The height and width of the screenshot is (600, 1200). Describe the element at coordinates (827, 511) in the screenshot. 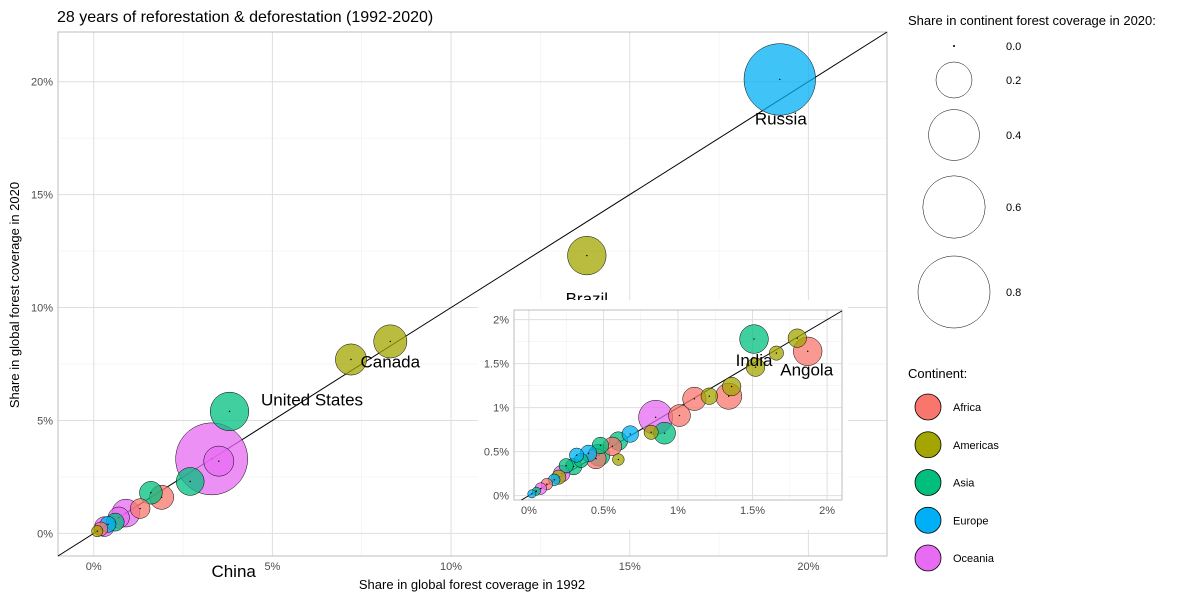

I see `x-tick-label: 2%` at that location.